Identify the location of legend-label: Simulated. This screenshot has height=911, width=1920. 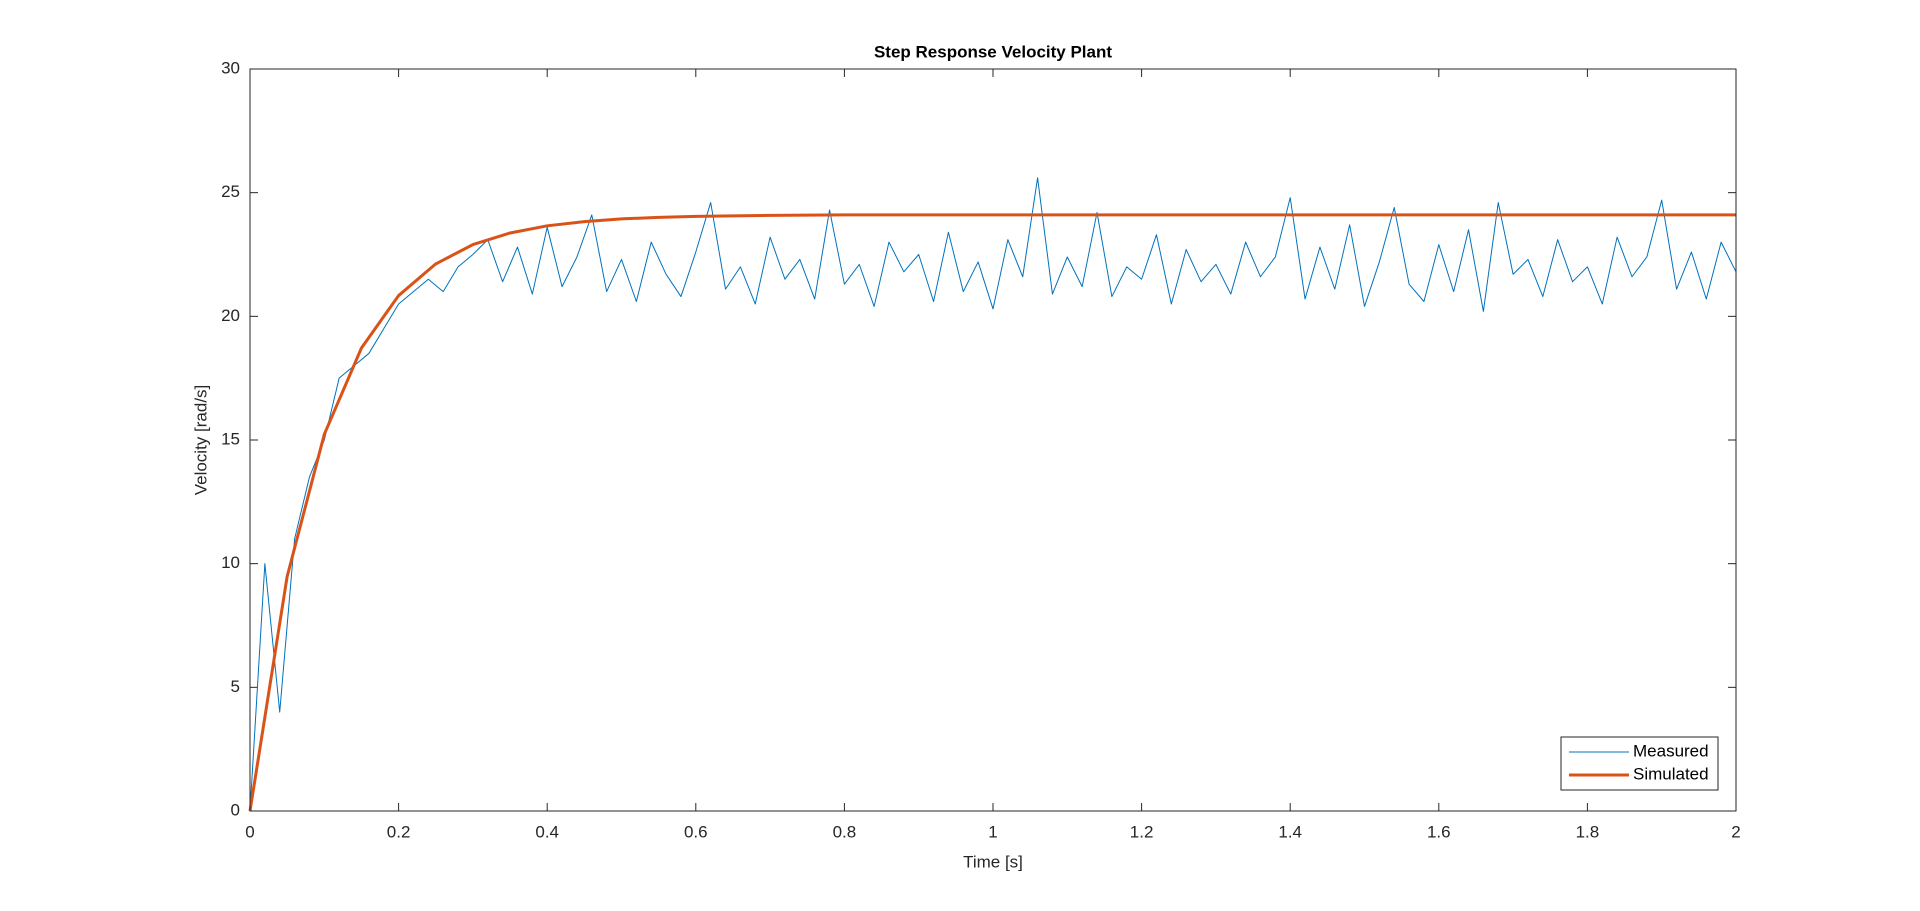
(1671, 773).